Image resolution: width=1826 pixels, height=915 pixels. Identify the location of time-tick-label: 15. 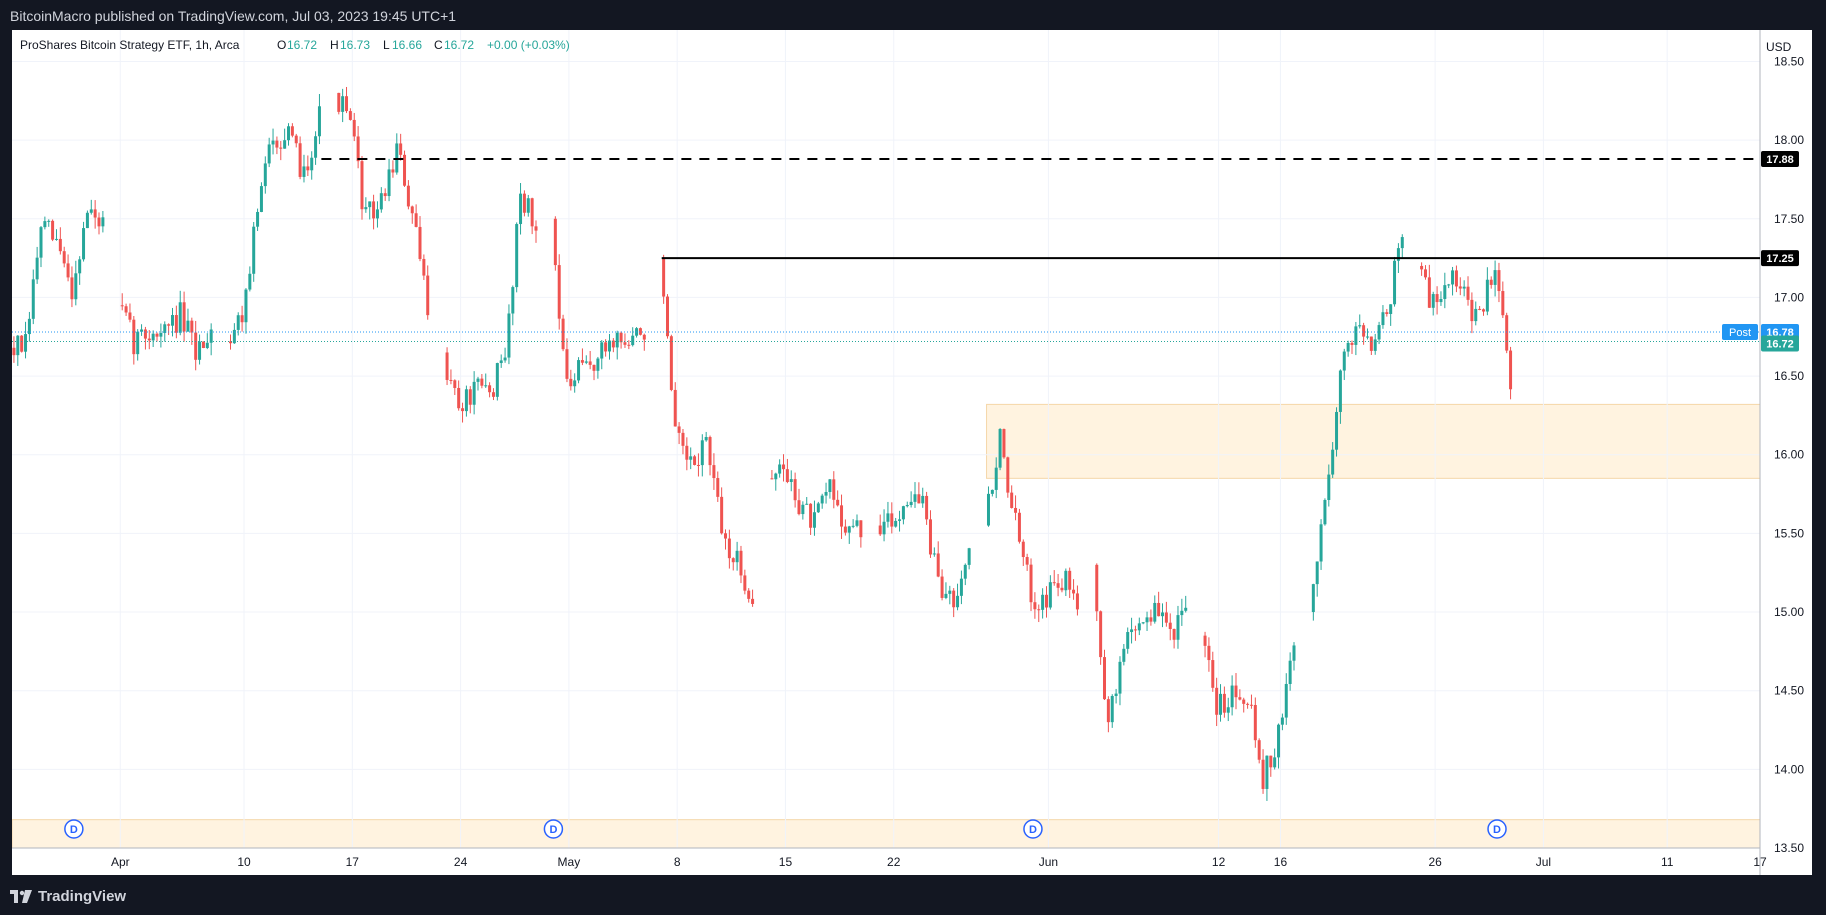
(786, 862).